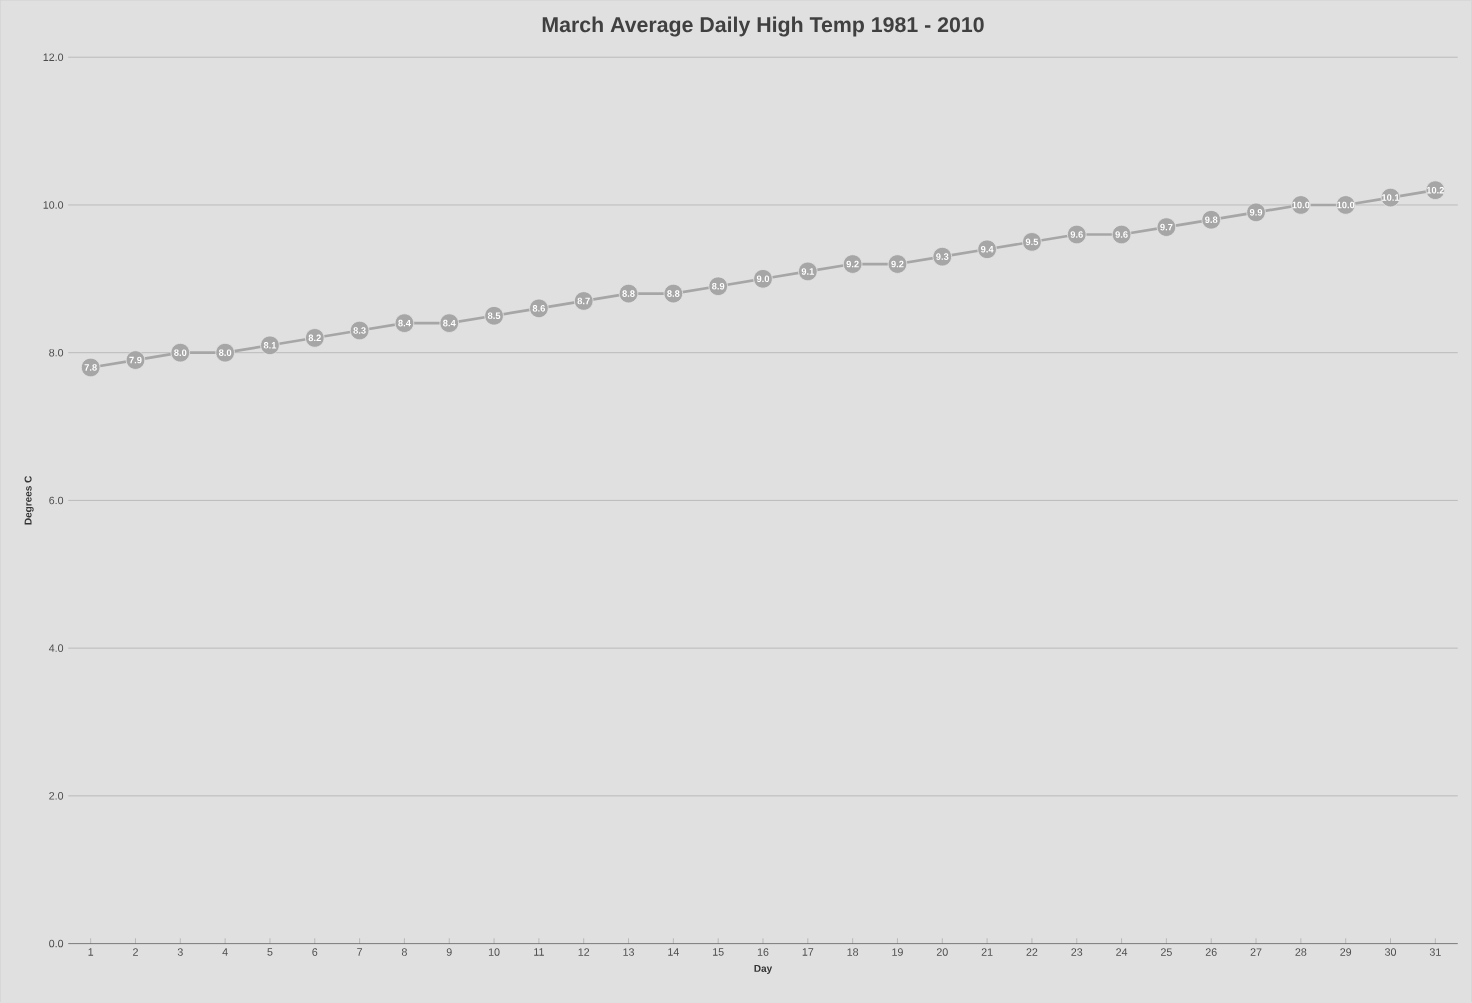 This screenshot has height=1003, width=1472. I want to click on x-tick-label: 31, so click(1435, 952).